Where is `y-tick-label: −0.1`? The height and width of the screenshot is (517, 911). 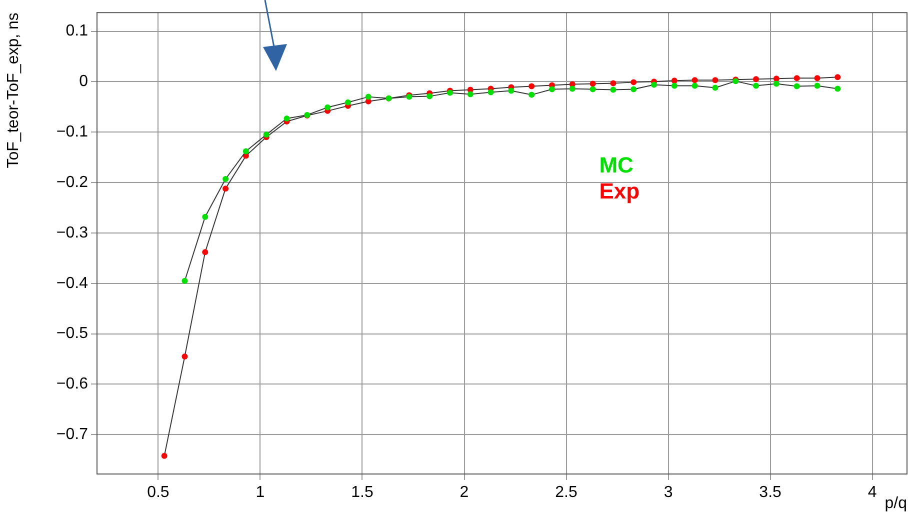 y-tick-label: −0.1 is located at coordinates (72, 132).